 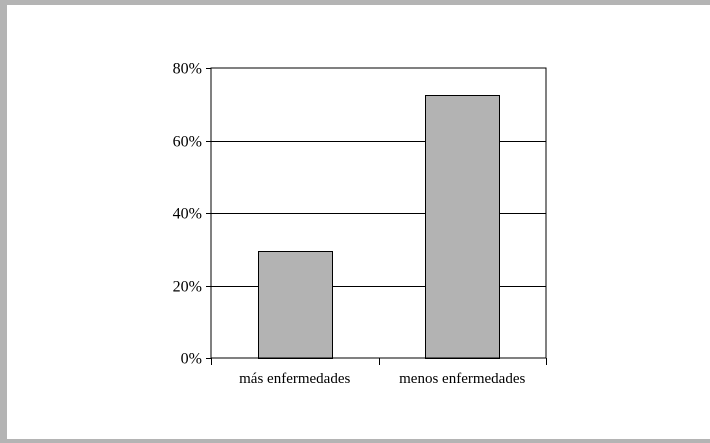 I want to click on y-tick-label: 80%, so click(x=187, y=69).